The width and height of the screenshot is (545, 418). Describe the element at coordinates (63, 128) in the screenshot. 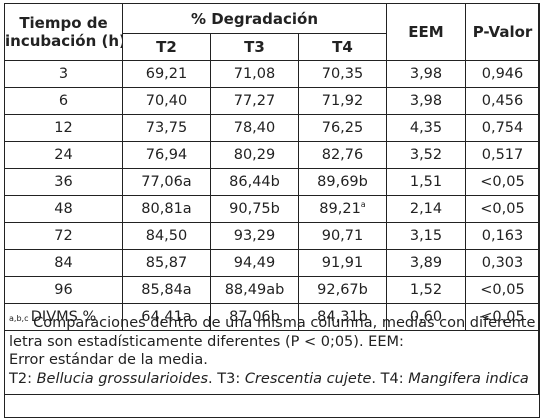

I see `cell-tiempo: 12` at that location.